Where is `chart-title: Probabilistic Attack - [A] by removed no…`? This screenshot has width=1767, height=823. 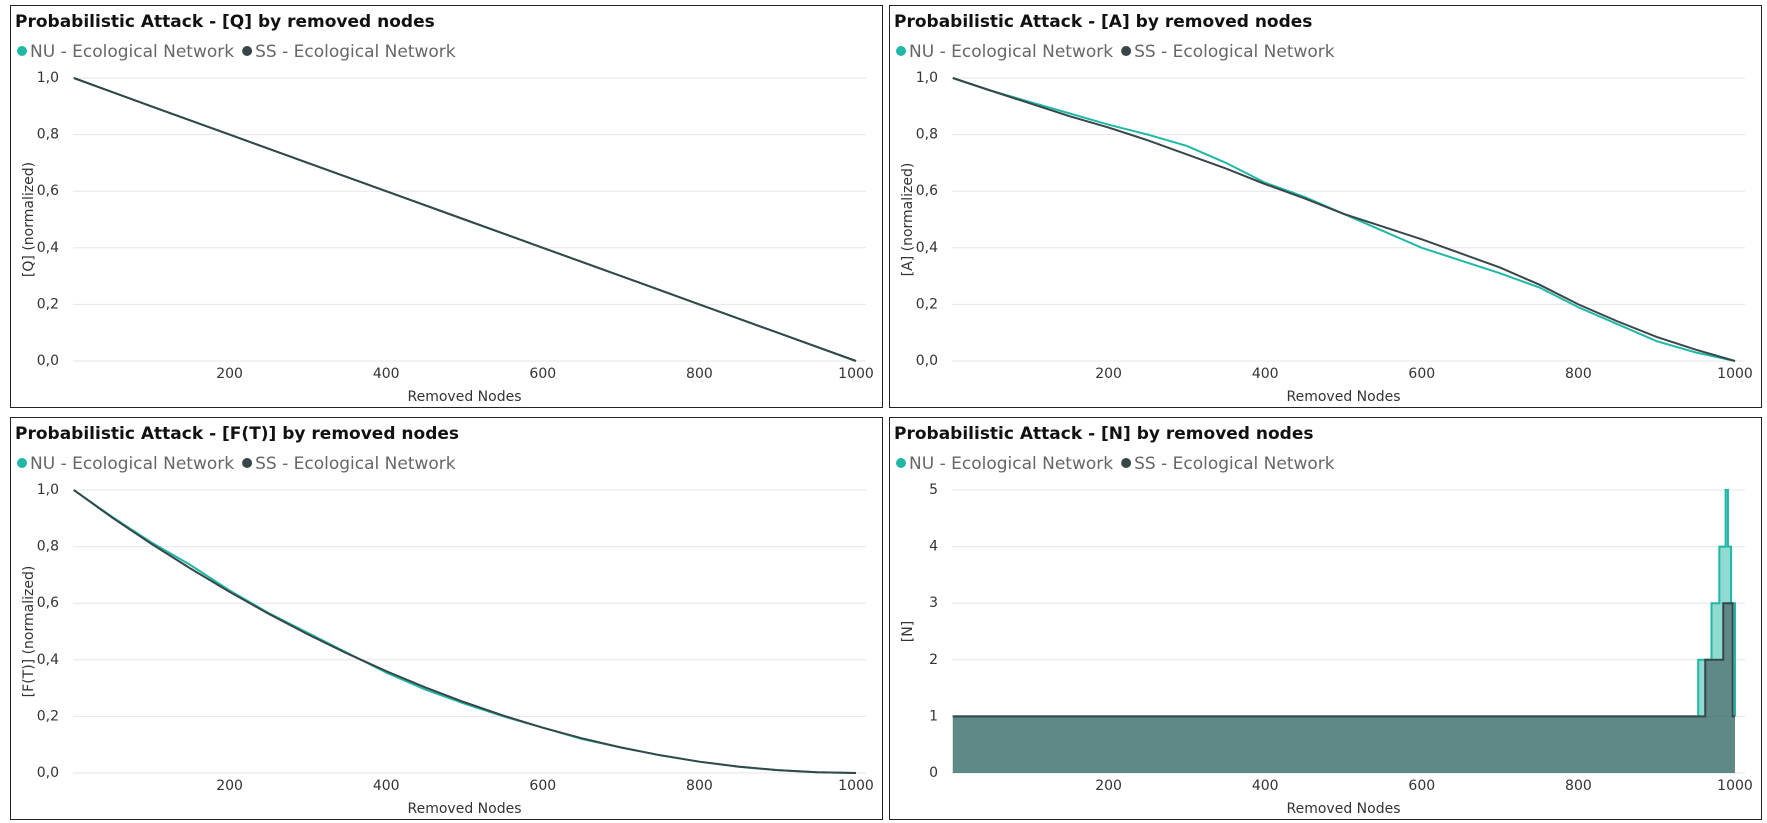
chart-title: Probabilistic Attack - [A] by removed no… is located at coordinates (1103, 22).